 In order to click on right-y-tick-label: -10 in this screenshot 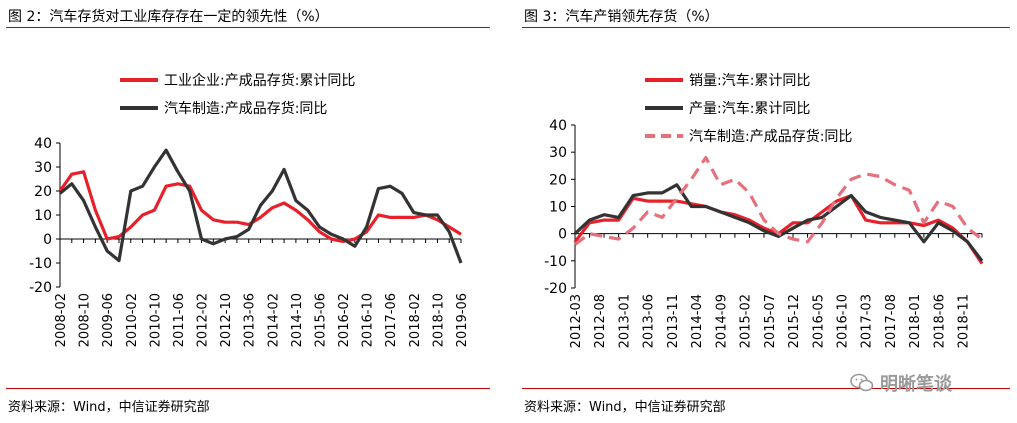, I will do `click(555, 262)`.